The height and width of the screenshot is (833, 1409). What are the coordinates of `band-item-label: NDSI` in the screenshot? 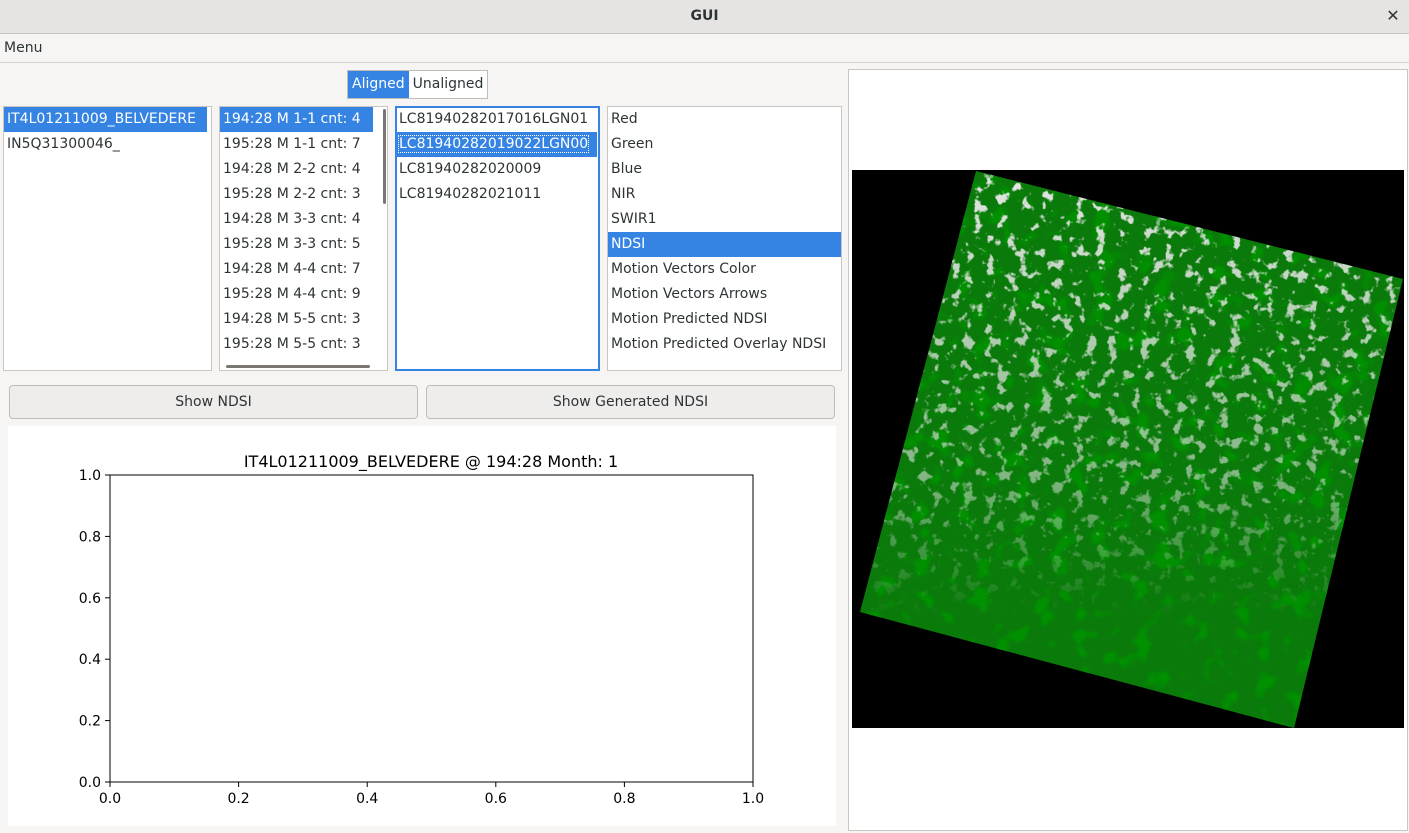 It's located at (628, 244).